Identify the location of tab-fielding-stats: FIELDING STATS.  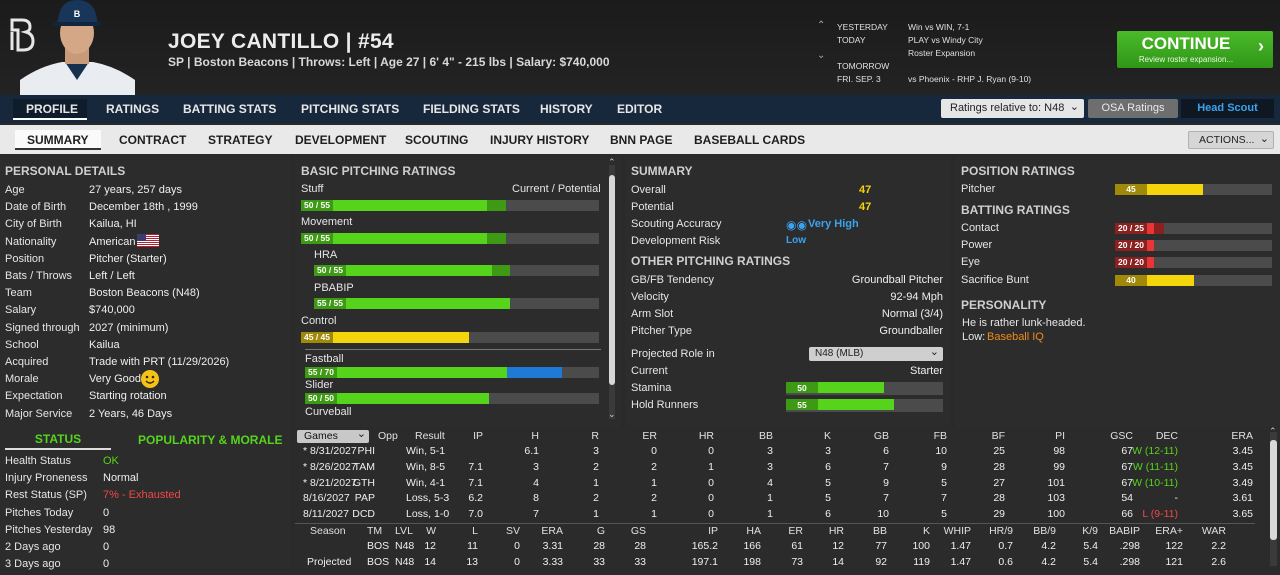
(471, 109).